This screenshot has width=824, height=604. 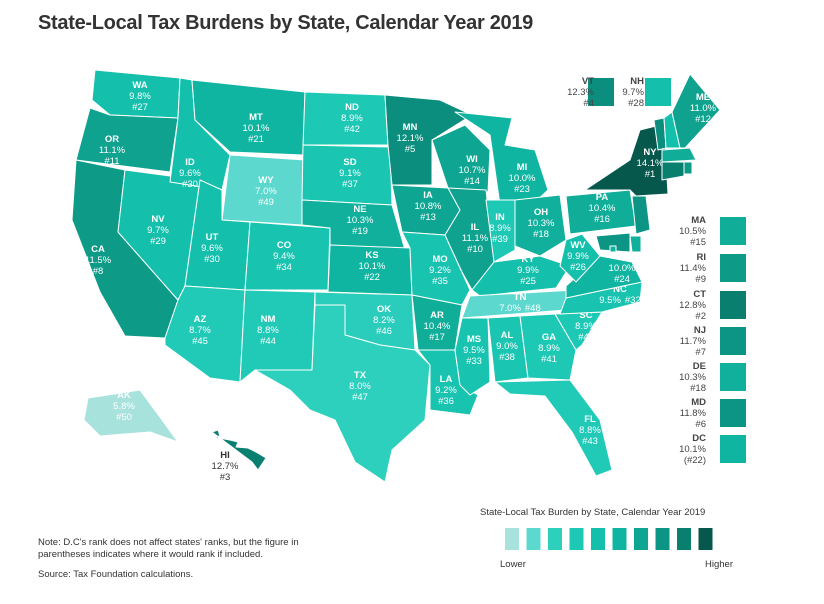 What do you see at coordinates (700, 279) in the screenshot?
I see `state-rank: #9` at bounding box center [700, 279].